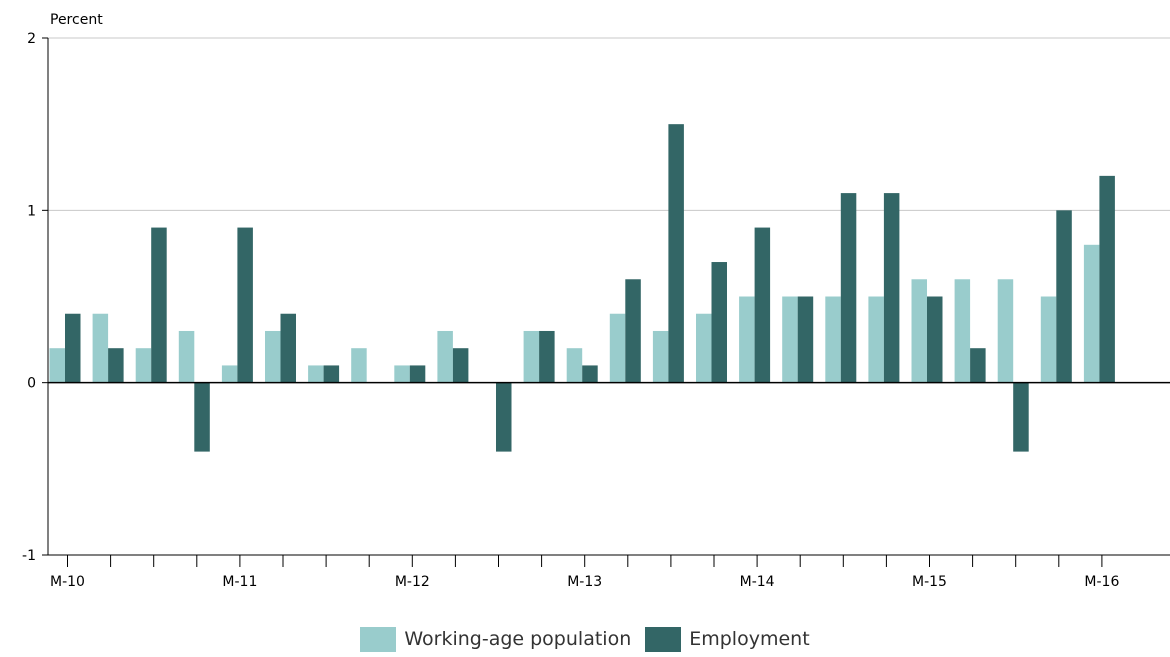  Describe the element at coordinates (67, 582) in the screenshot. I see `x-tick-label: M-10` at that location.